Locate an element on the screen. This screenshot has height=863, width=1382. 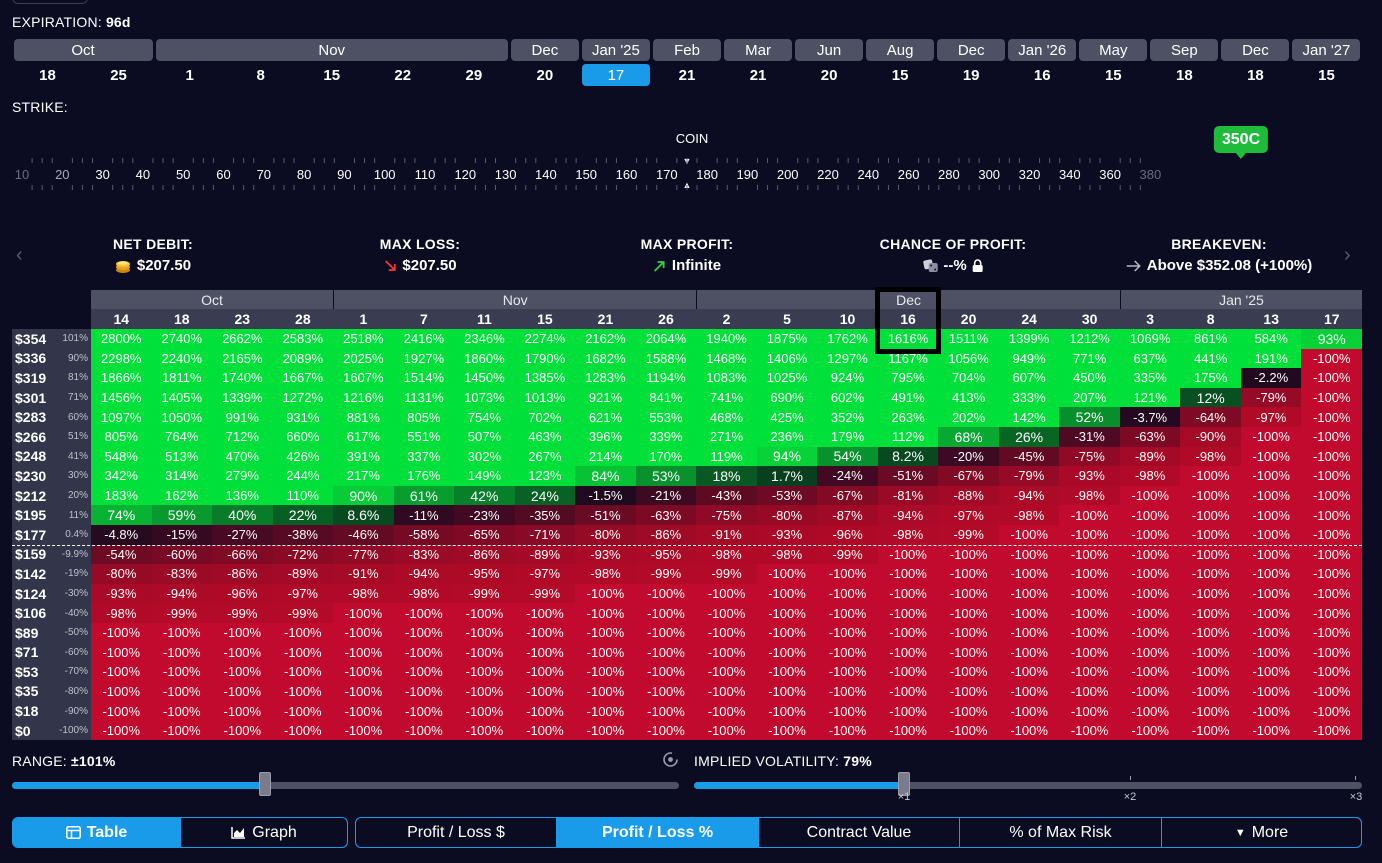
table-cell: -71% is located at coordinates (545, 534).